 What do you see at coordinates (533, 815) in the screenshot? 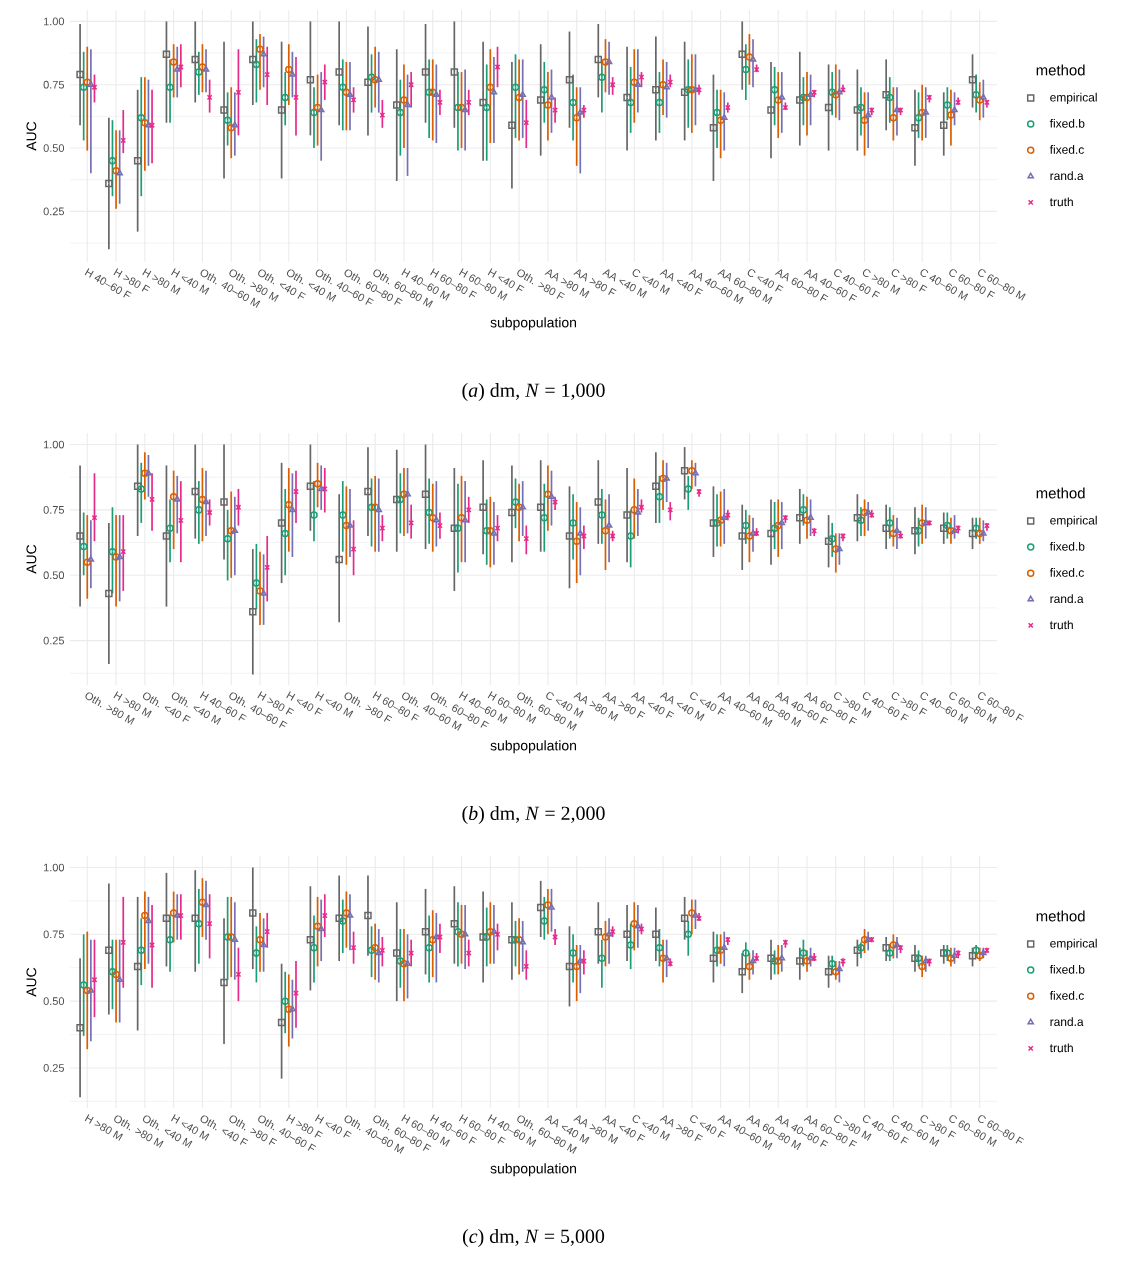
I see `text: (b) dm, N = 2,000` at bounding box center [533, 815].